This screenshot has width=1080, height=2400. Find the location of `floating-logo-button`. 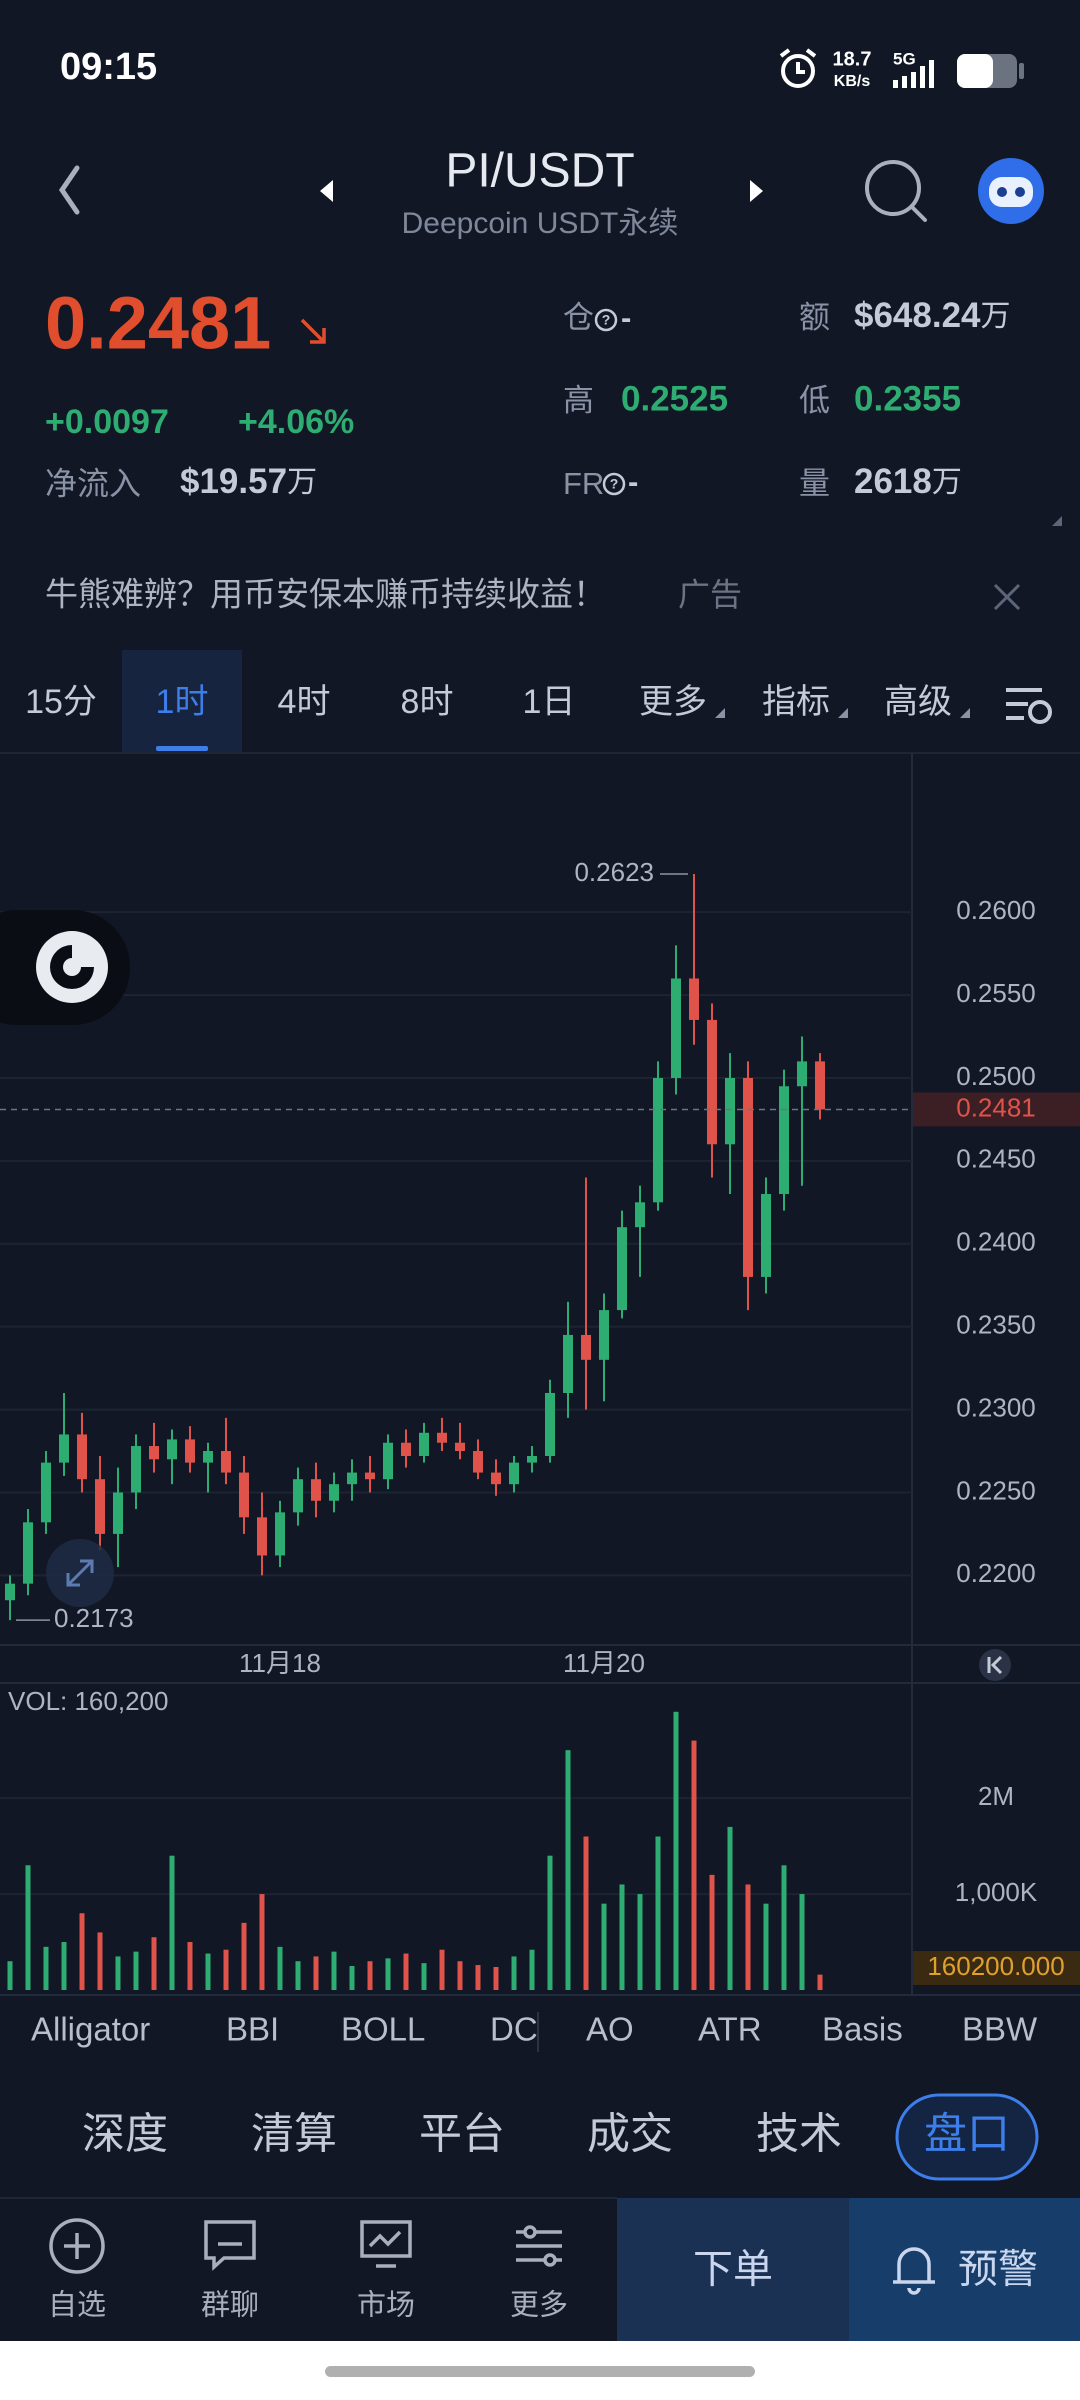

floating-logo-button is located at coordinates (65, 967).